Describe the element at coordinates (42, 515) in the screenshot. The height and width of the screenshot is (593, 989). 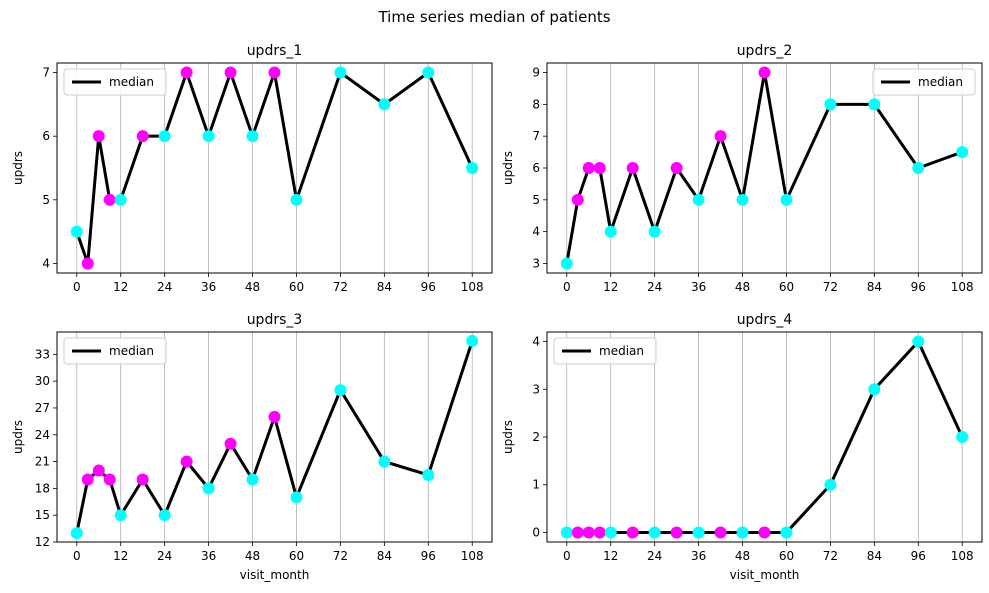
I see `y-tick-label: 15` at that location.